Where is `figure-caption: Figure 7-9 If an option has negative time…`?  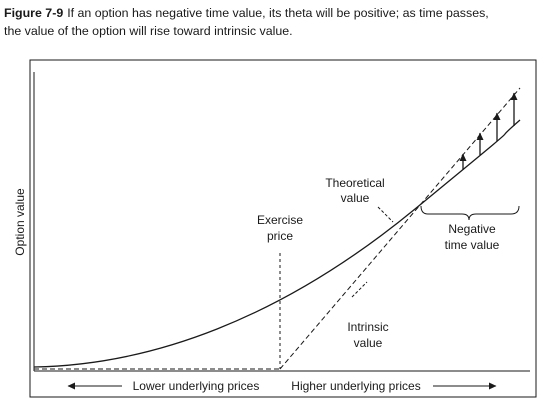
figure-caption: Figure 7-9 If an option has negative time… is located at coordinates (270, 22).